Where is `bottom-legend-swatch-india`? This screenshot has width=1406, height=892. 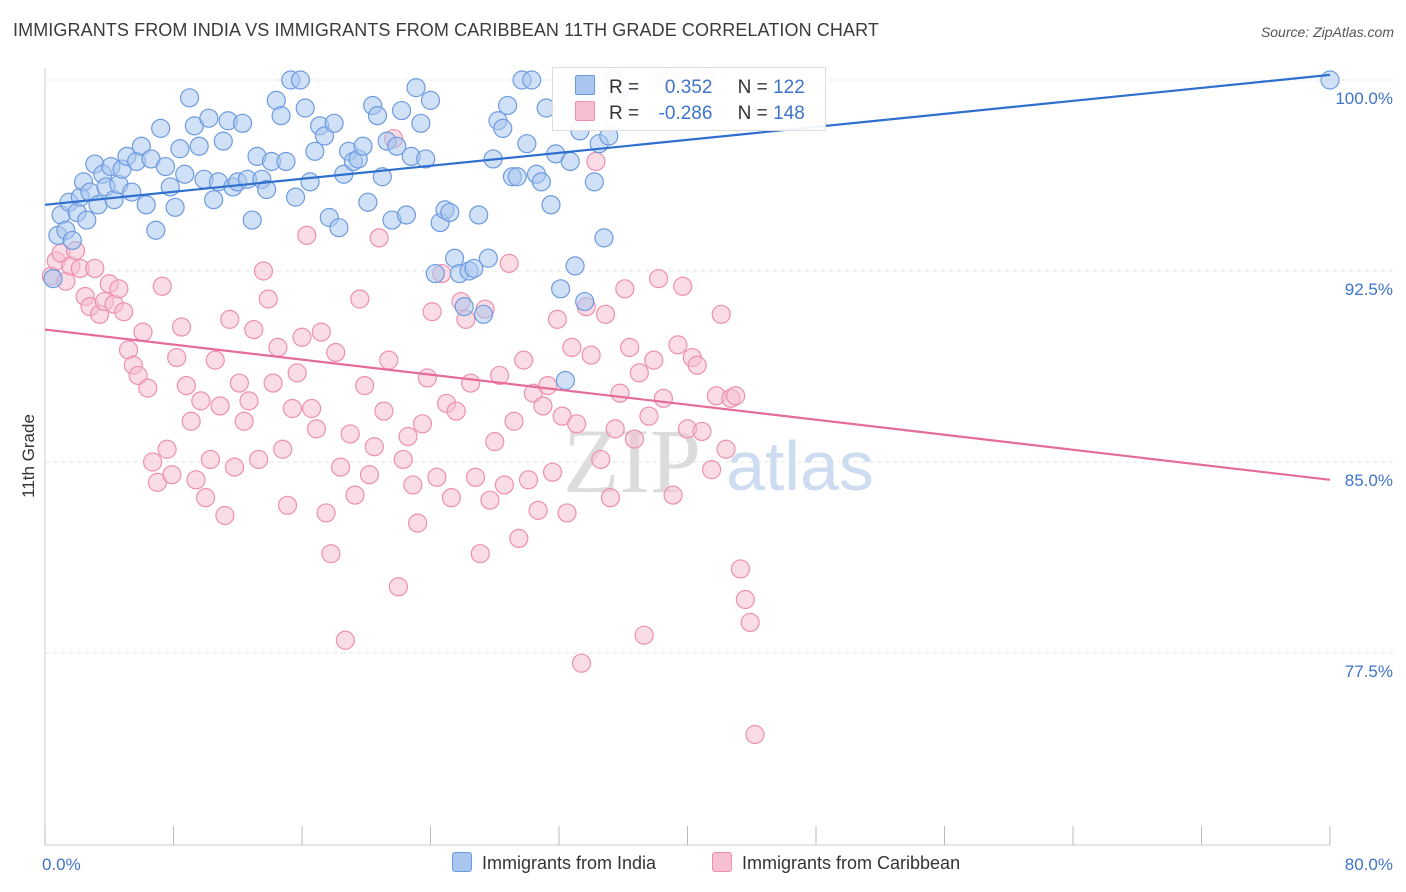
bottom-legend-swatch-india is located at coordinates (462, 862).